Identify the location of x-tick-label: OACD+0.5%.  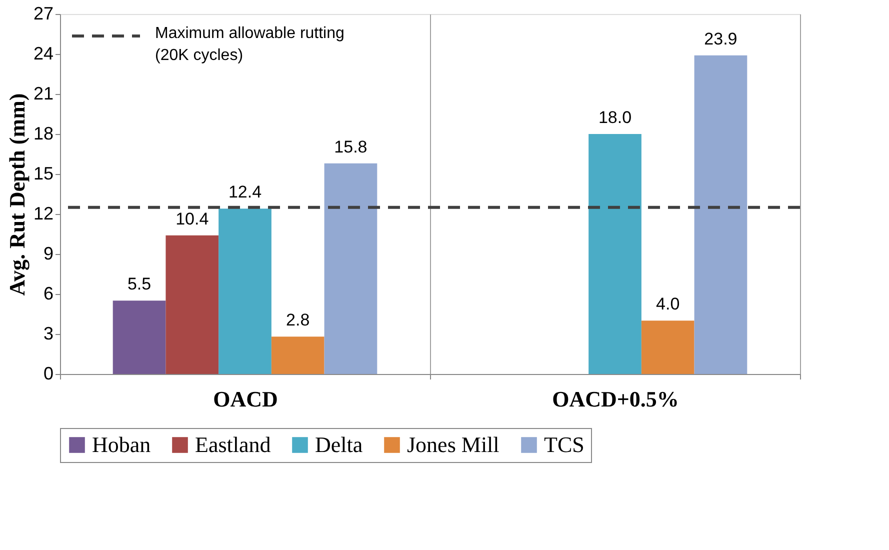
(615, 399).